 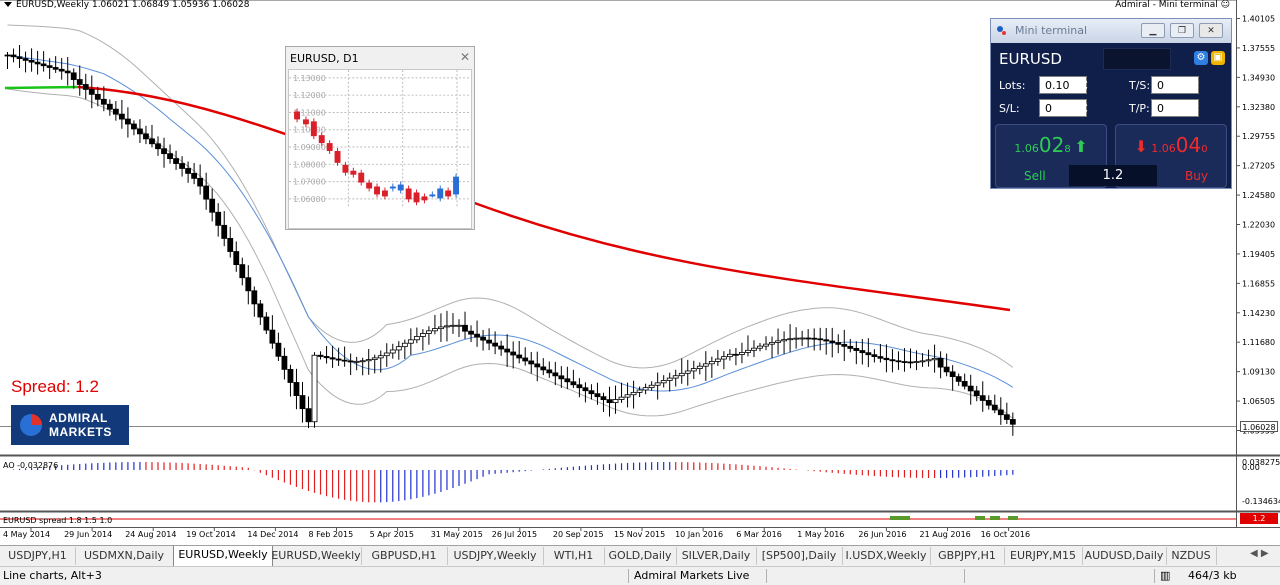 I want to click on app-icon, so click(x=1001, y=30).